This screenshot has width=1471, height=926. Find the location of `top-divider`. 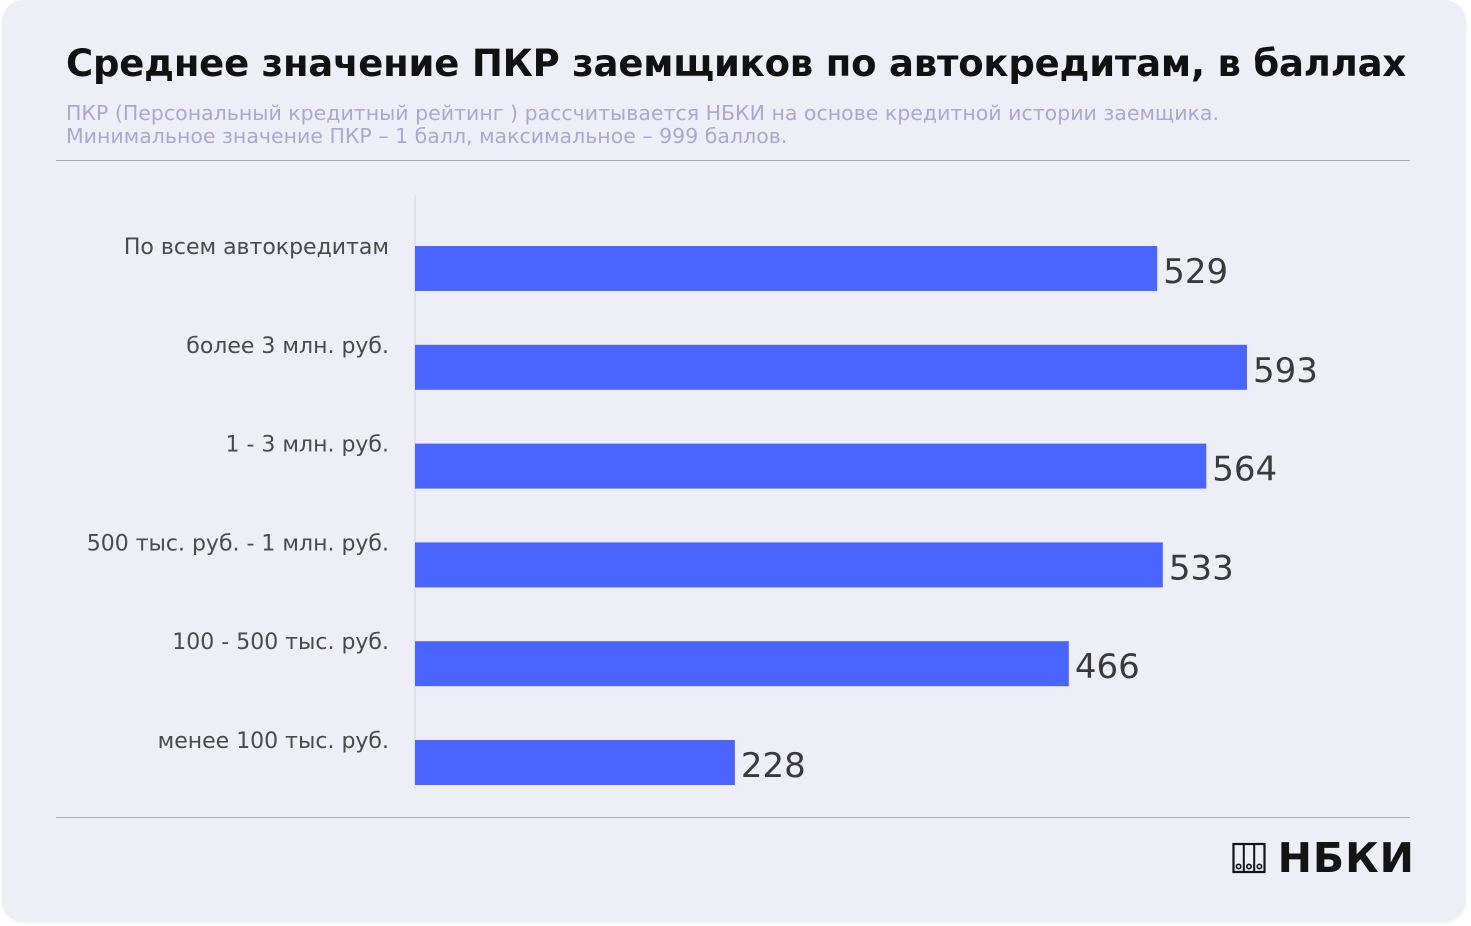

top-divider is located at coordinates (733, 160).